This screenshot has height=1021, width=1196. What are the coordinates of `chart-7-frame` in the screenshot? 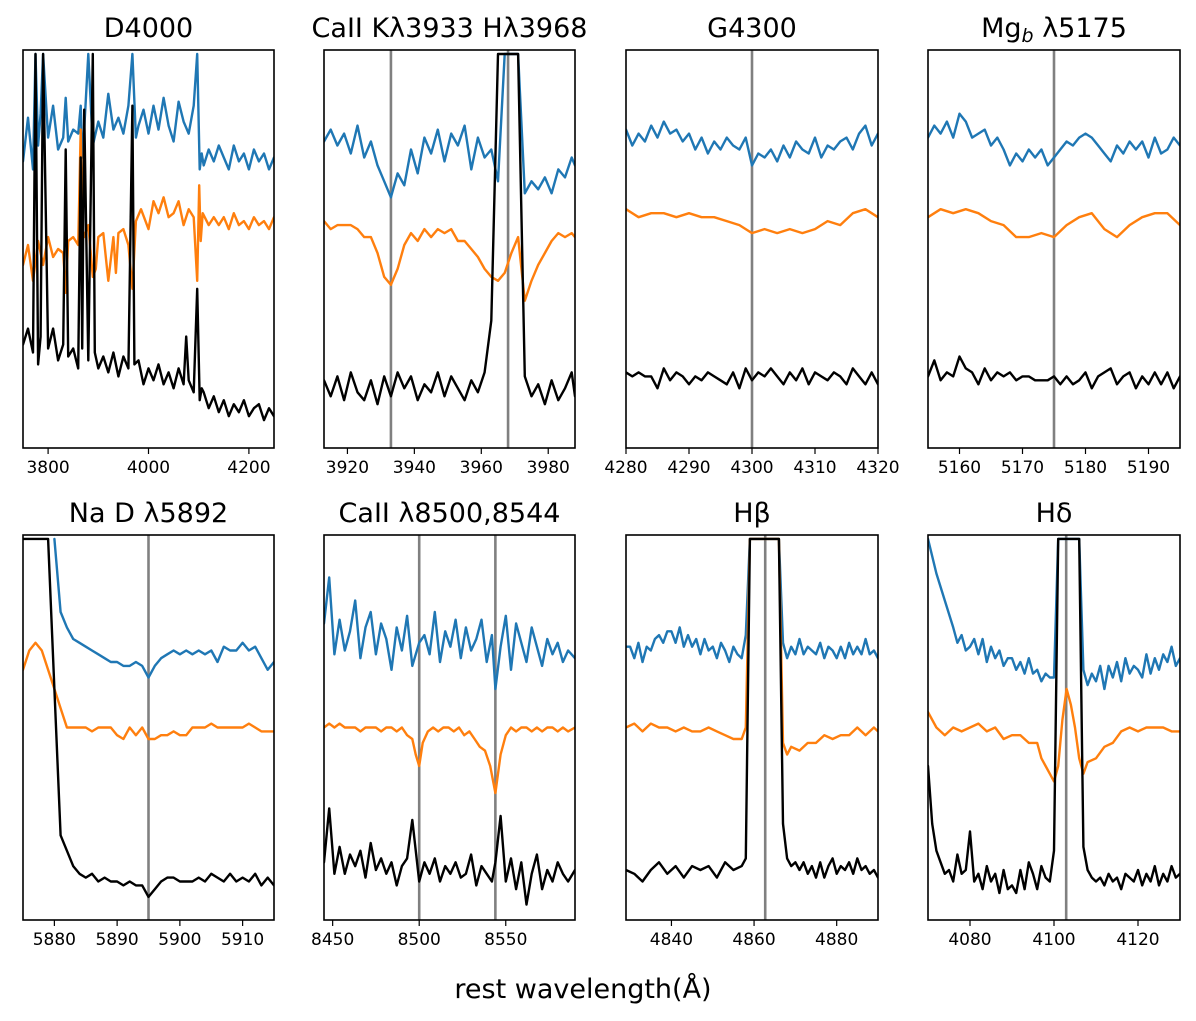 It's located at (752, 727).